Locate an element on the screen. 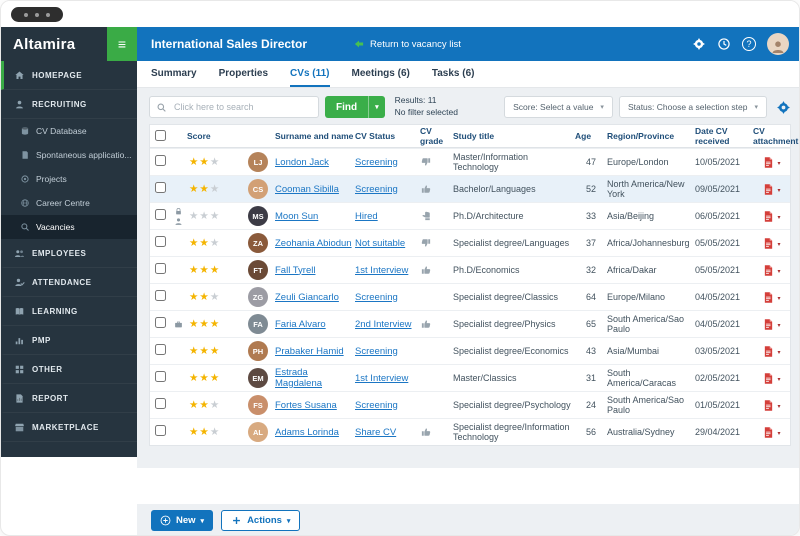  column-header-region: Region/Province is located at coordinates (641, 136).